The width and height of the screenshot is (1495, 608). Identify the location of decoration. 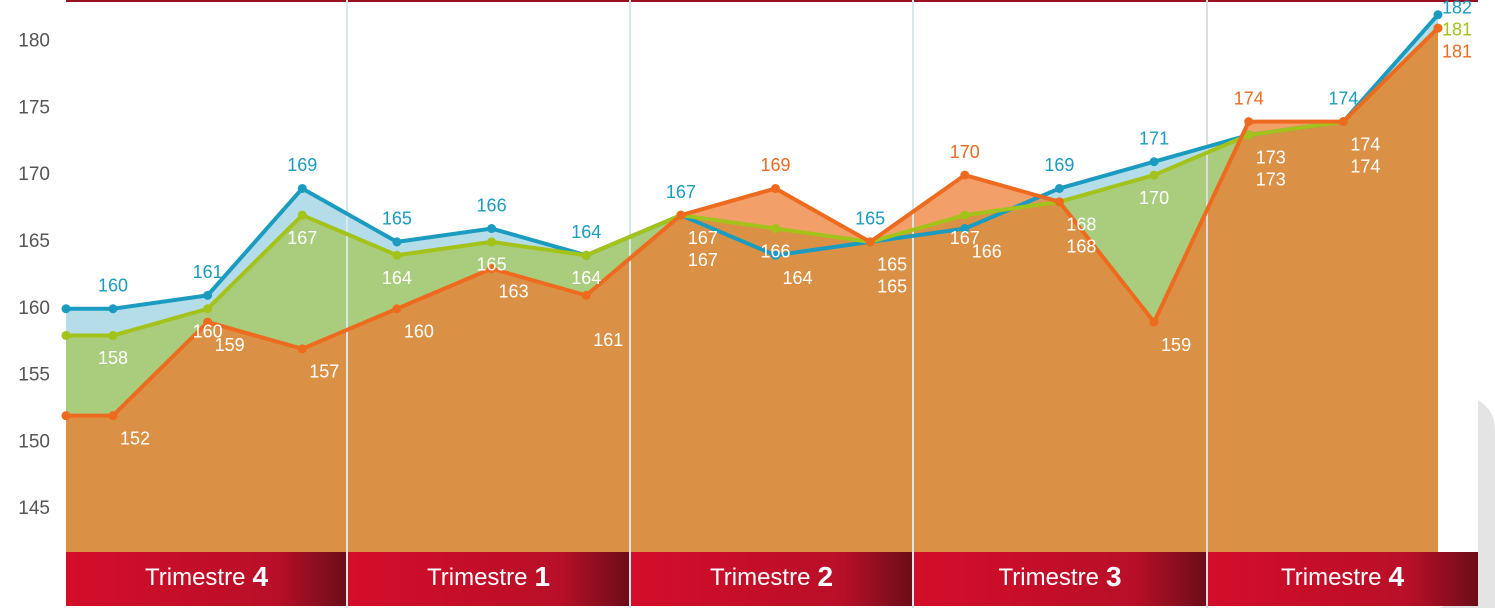
(1467, 504).